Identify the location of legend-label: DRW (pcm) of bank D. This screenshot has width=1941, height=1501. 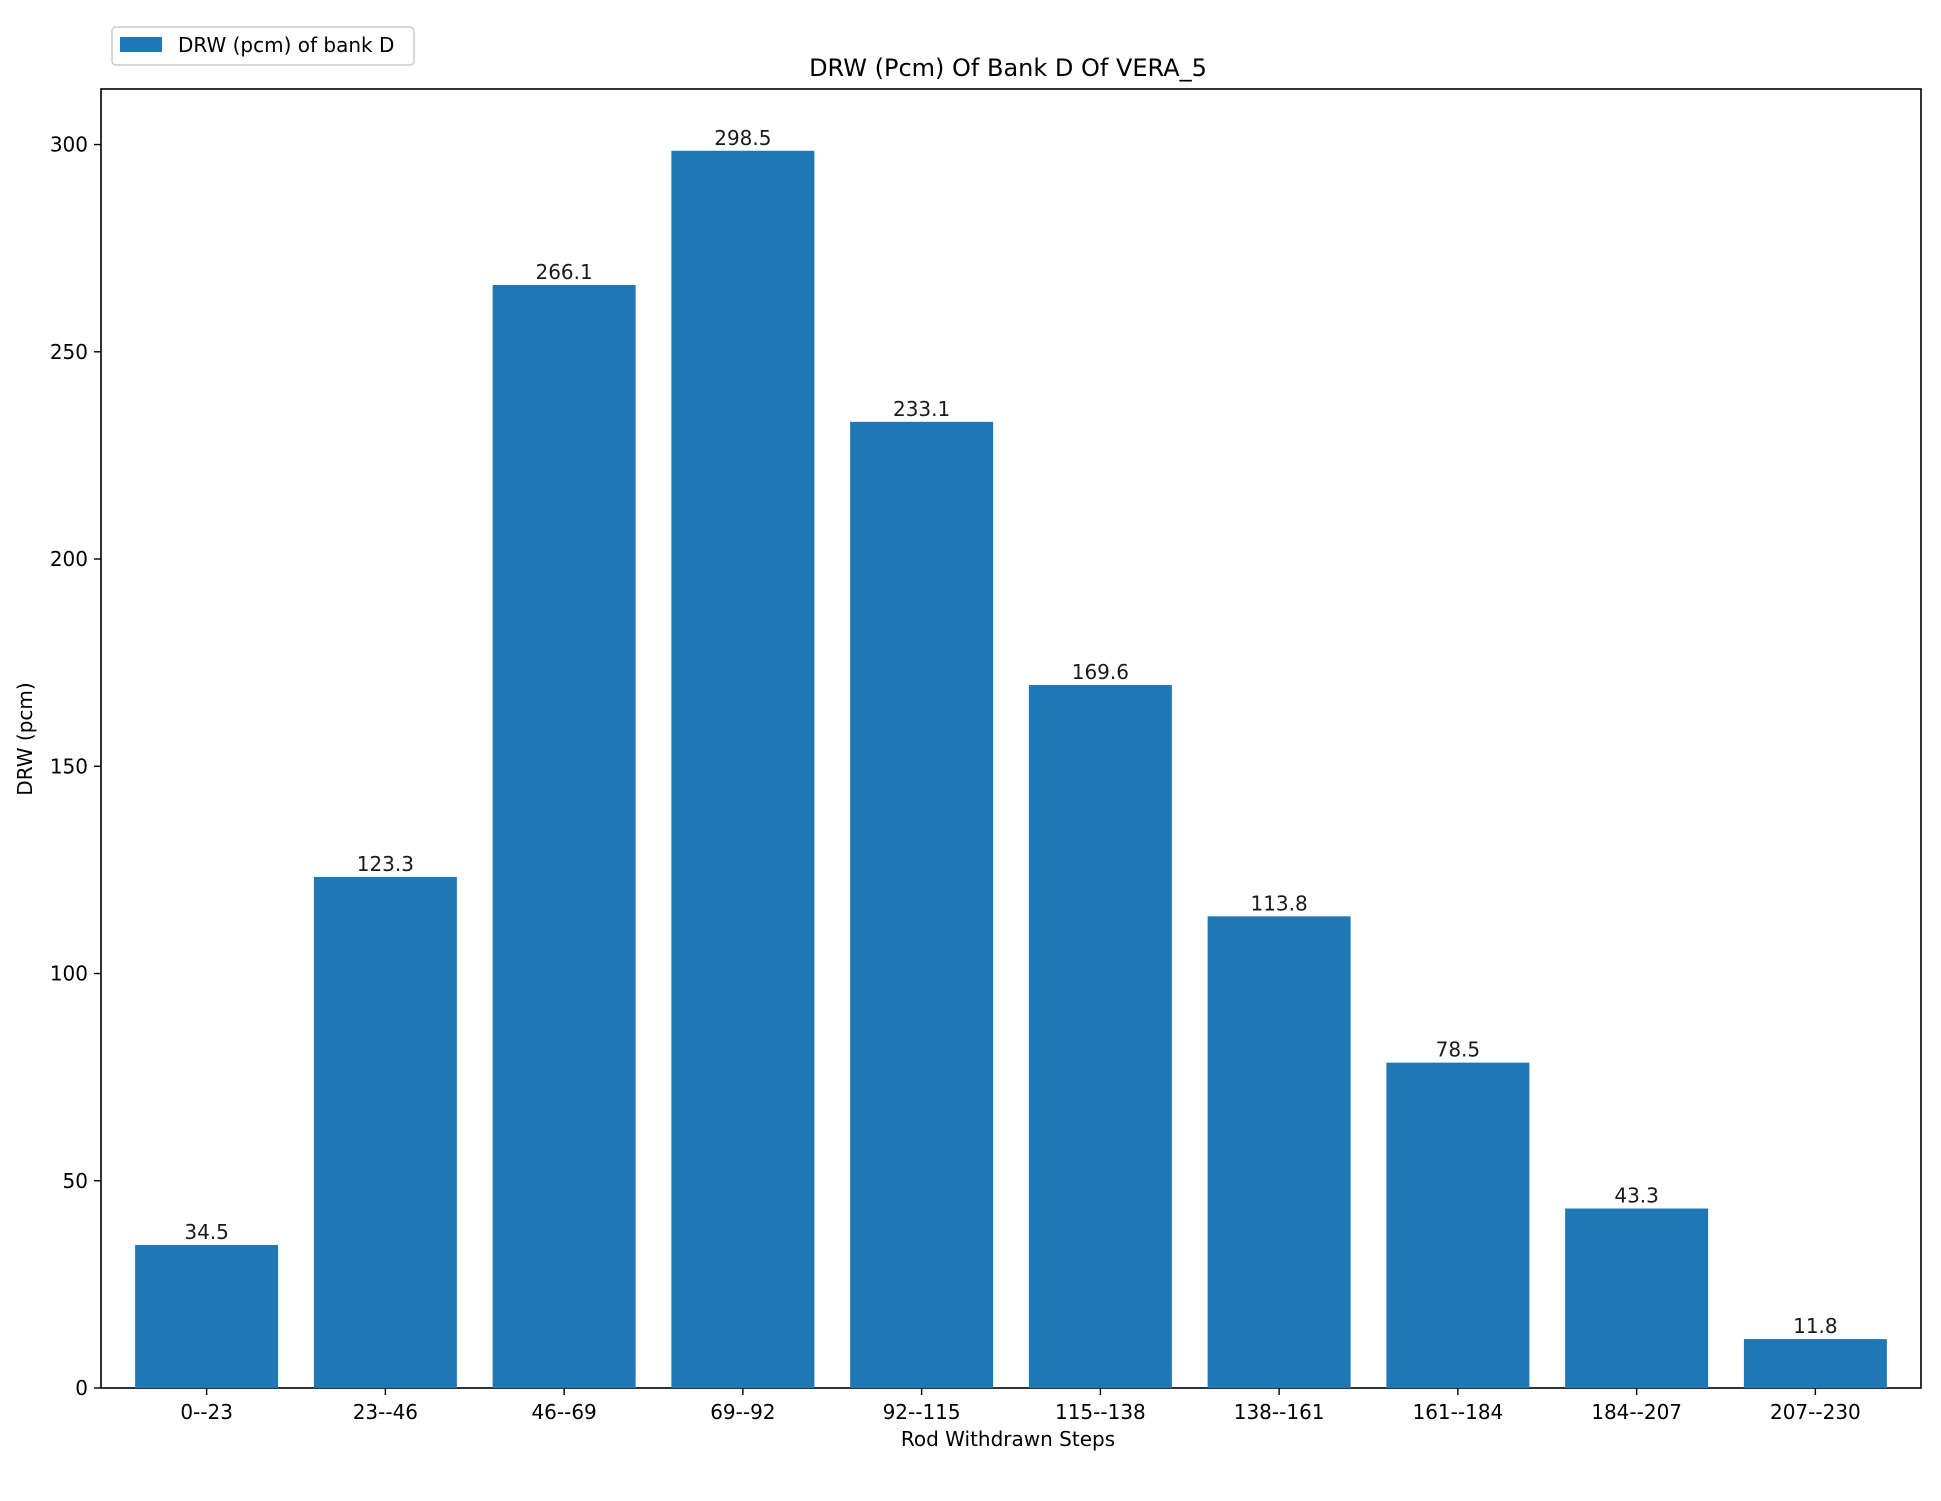
(286, 45).